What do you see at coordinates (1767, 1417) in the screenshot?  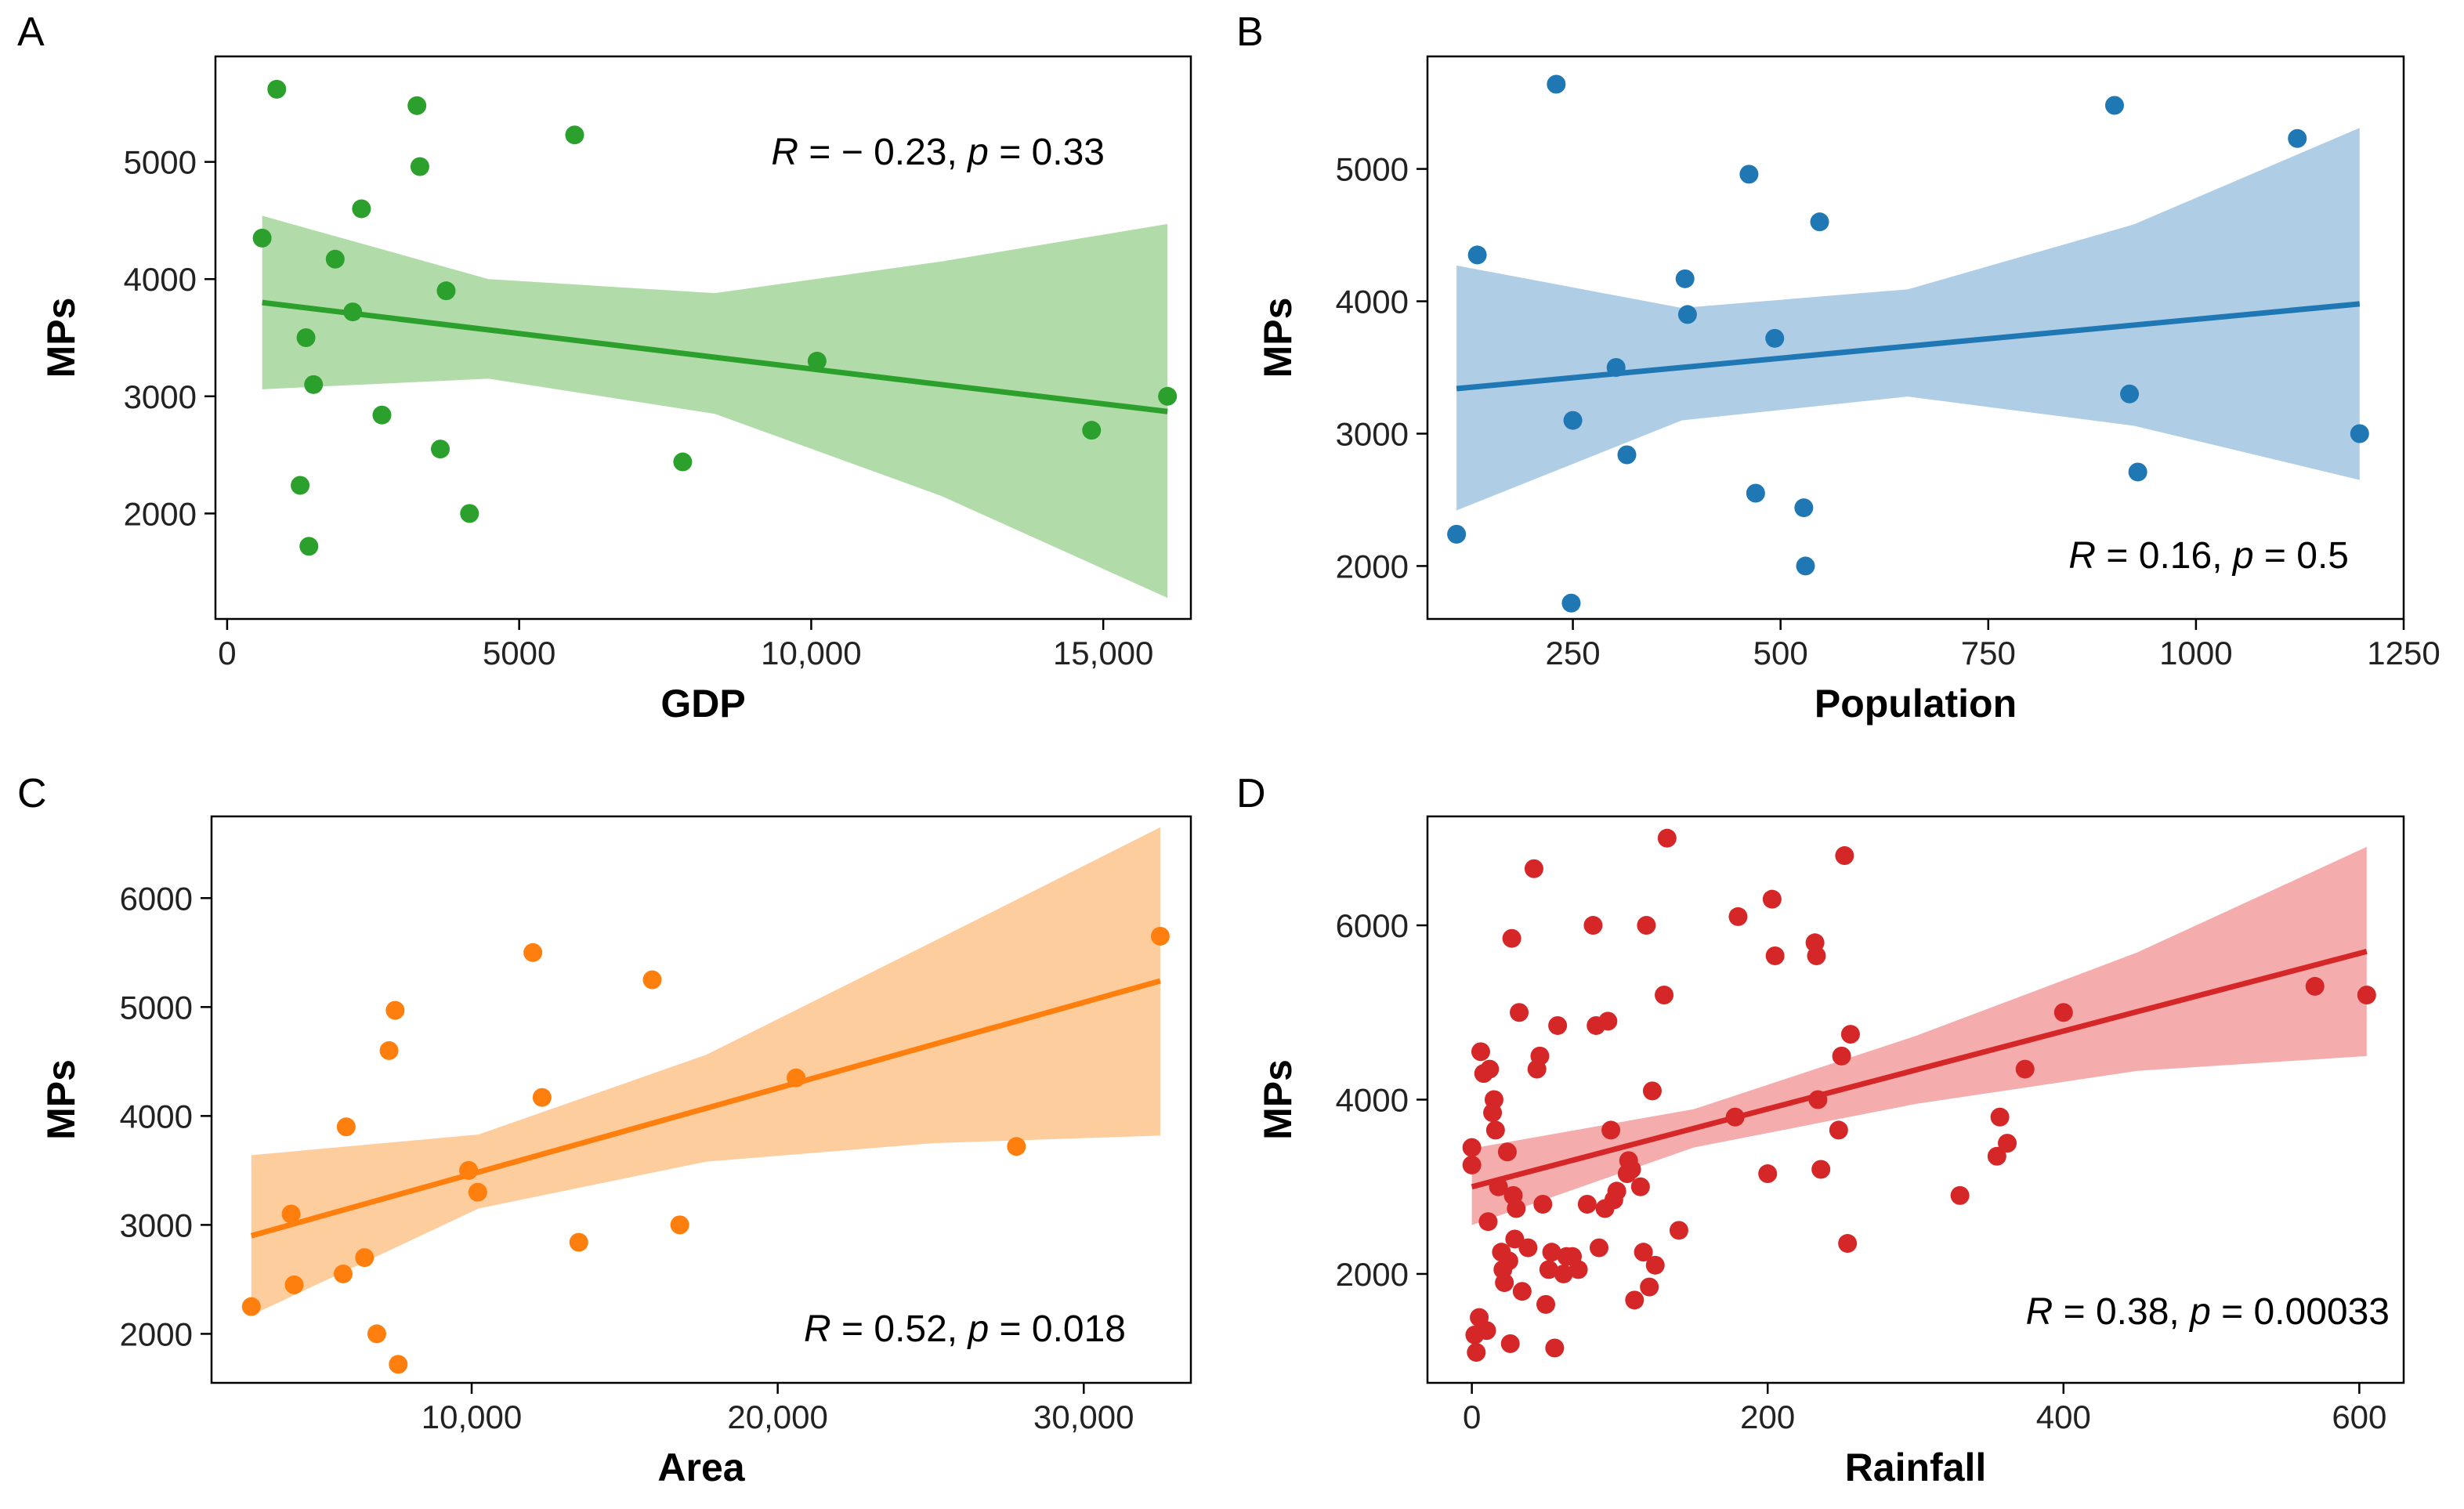 I see `x-tick-label: 200` at bounding box center [1767, 1417].